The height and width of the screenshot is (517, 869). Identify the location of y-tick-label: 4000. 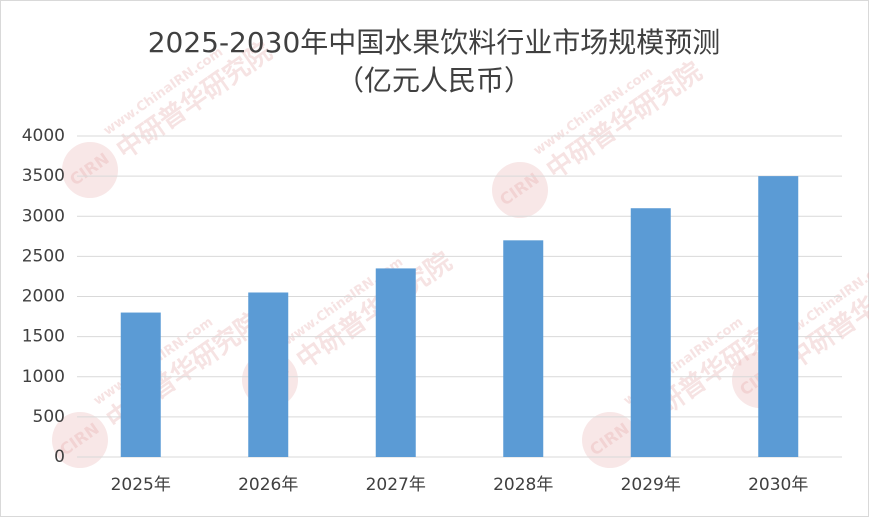
(43, 136).